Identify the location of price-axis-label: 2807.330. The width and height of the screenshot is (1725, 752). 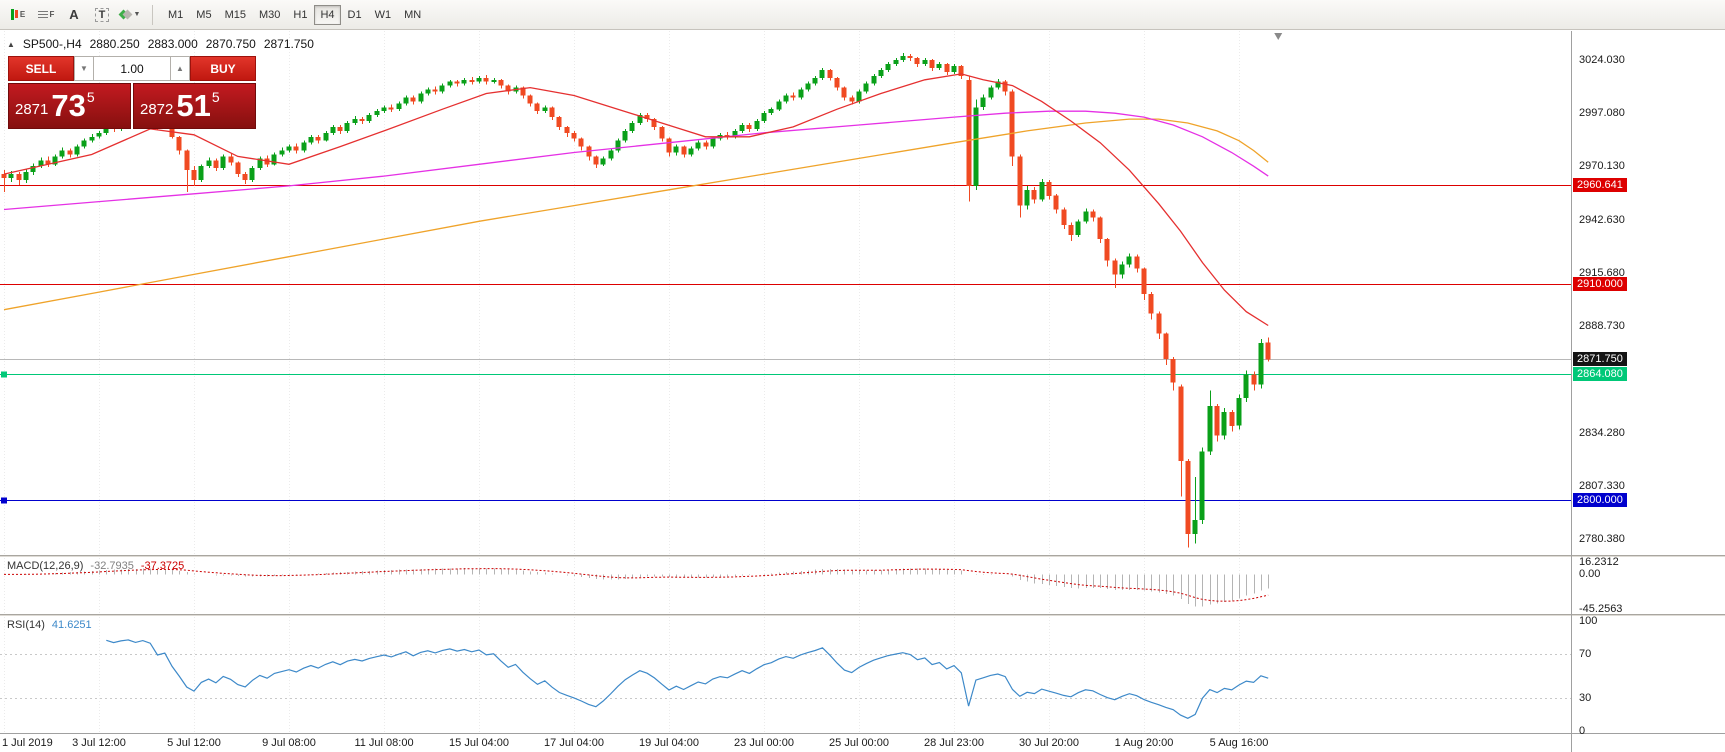
(1602, 486).